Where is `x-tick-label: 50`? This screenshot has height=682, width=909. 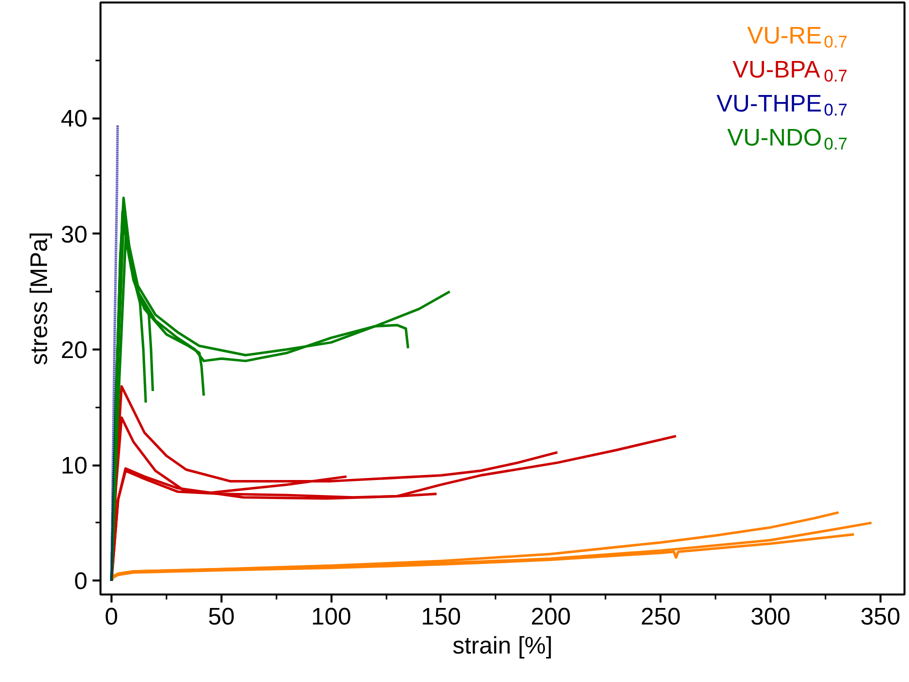
x-tick-label: 50 is located at coordinates (221, 617).